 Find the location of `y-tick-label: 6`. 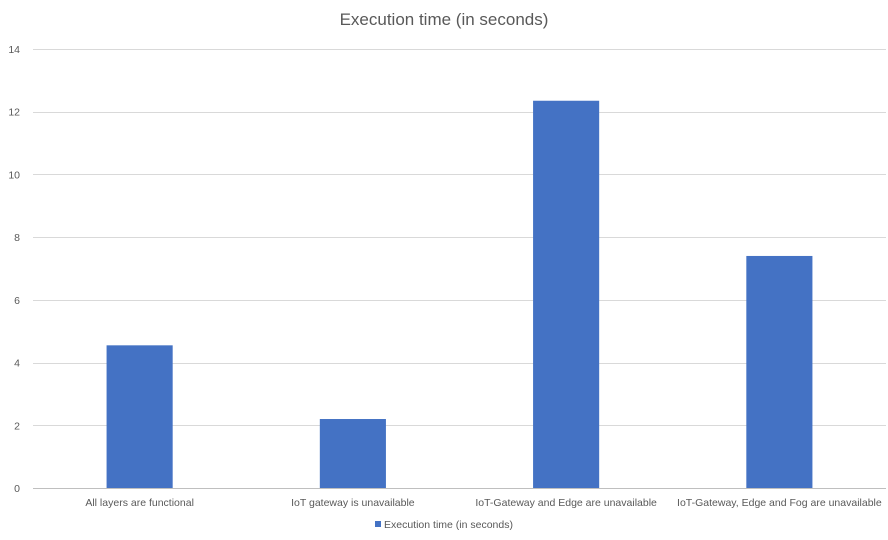

y-tick-label: 6 is located at coordinates (17, 301).